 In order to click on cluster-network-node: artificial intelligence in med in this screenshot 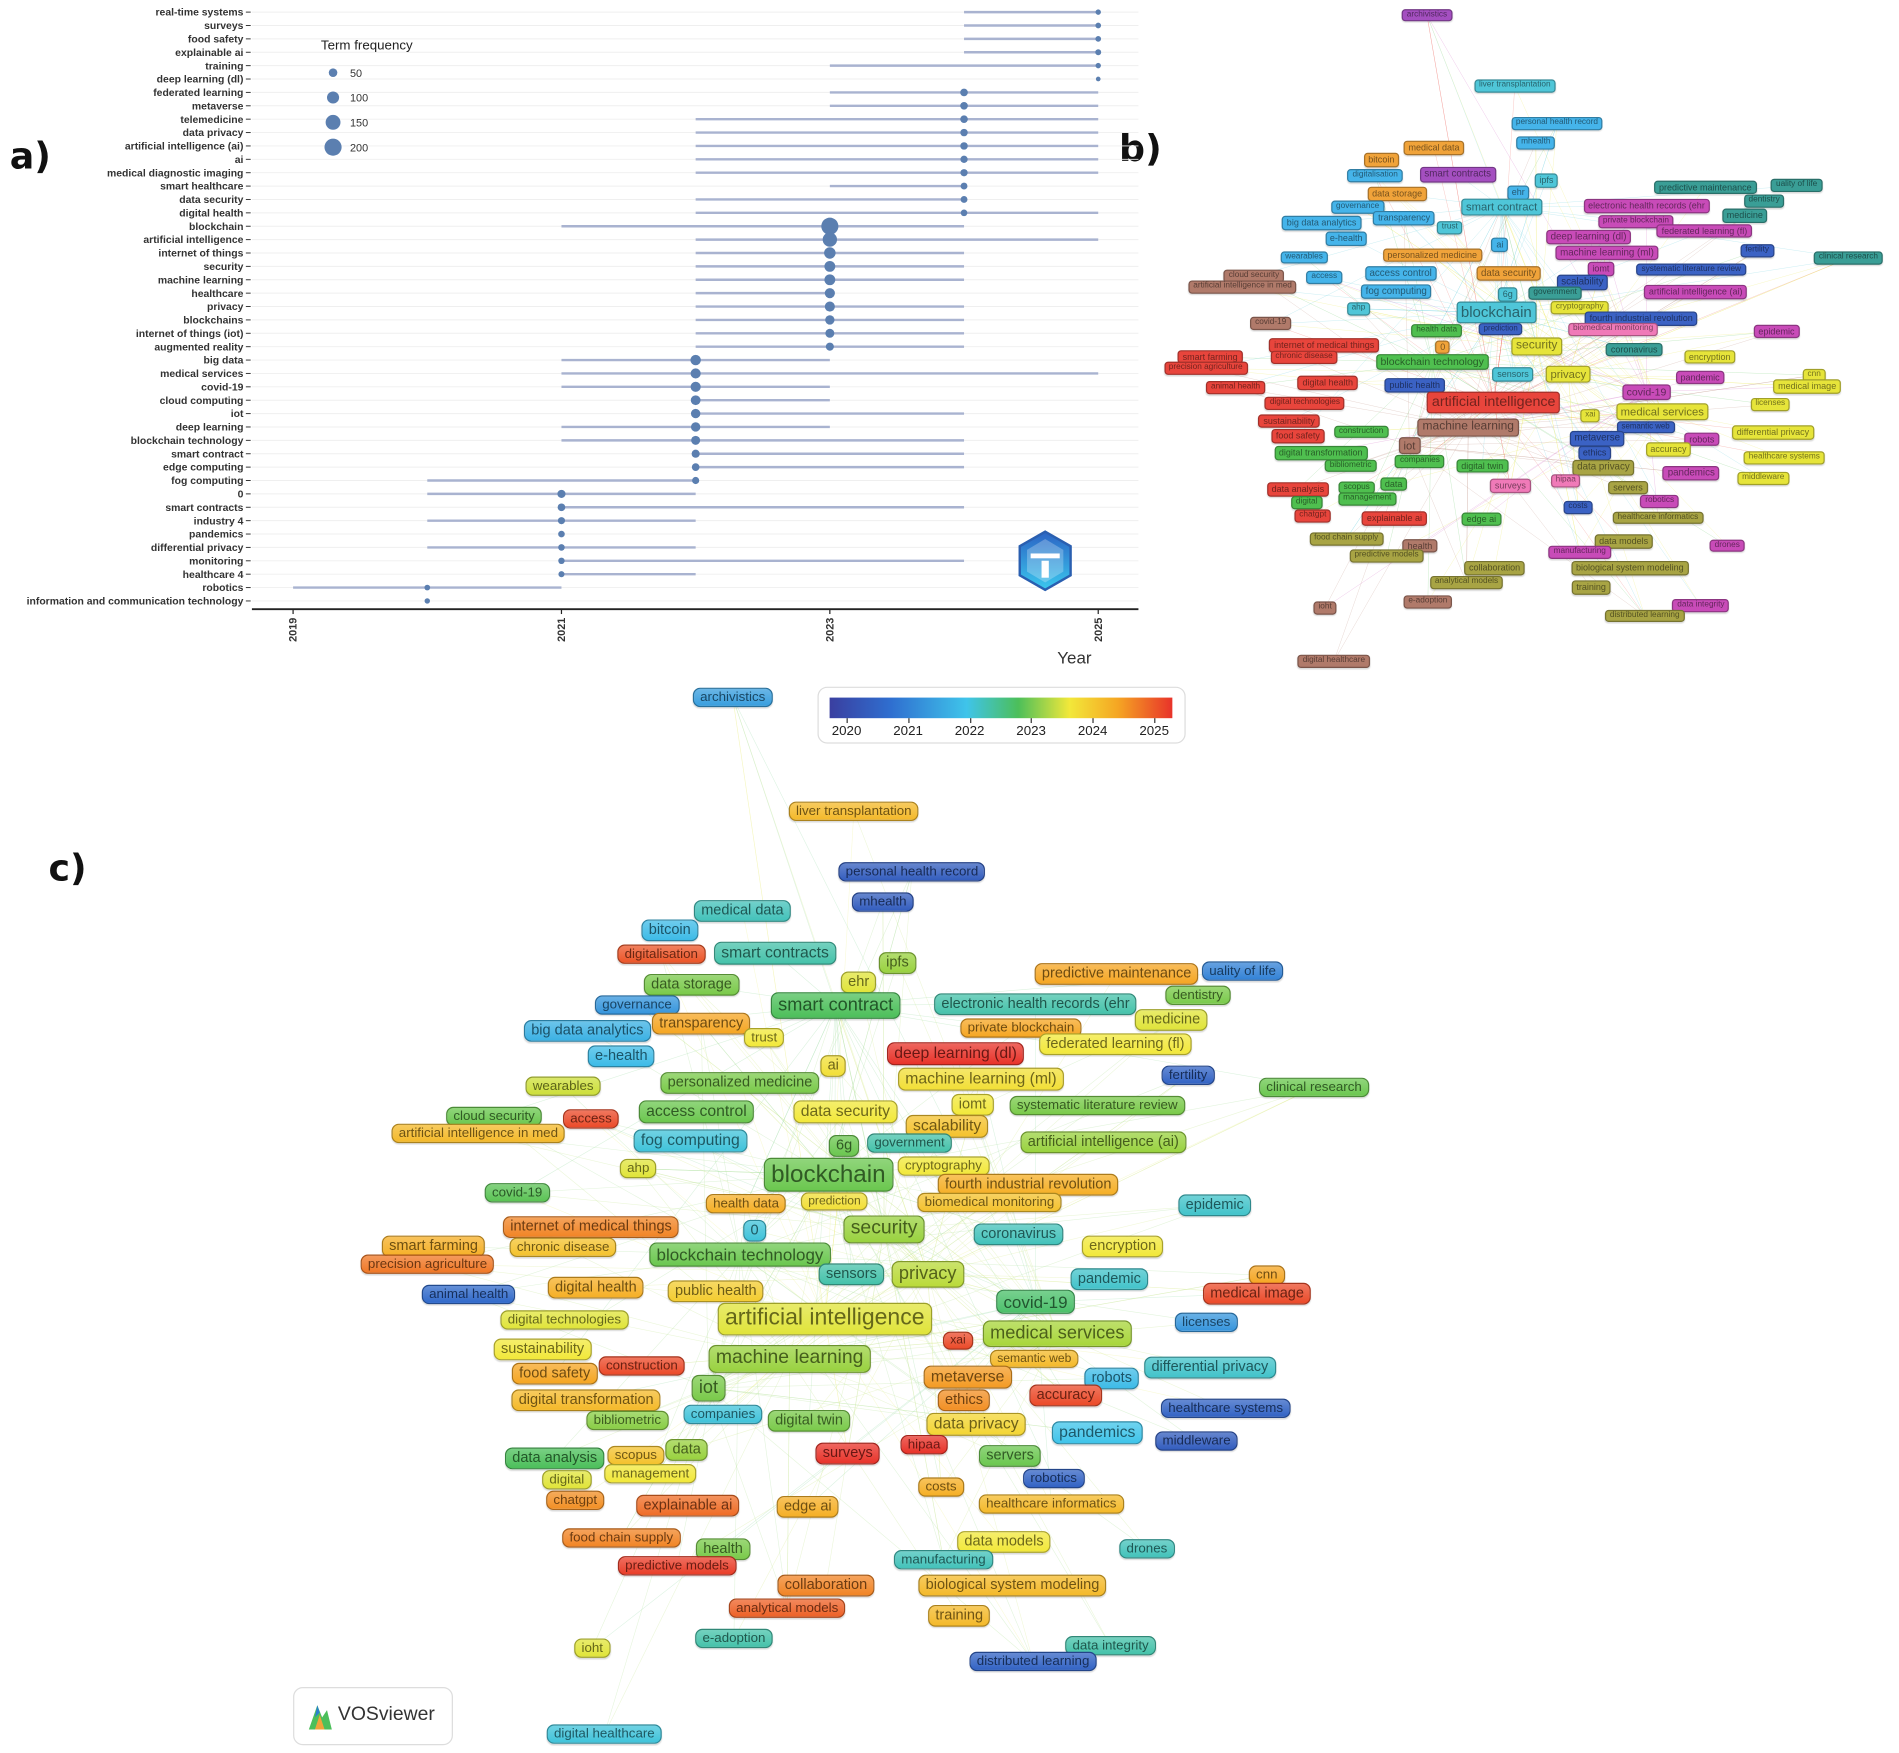, I will do `click(1242, 287)`.